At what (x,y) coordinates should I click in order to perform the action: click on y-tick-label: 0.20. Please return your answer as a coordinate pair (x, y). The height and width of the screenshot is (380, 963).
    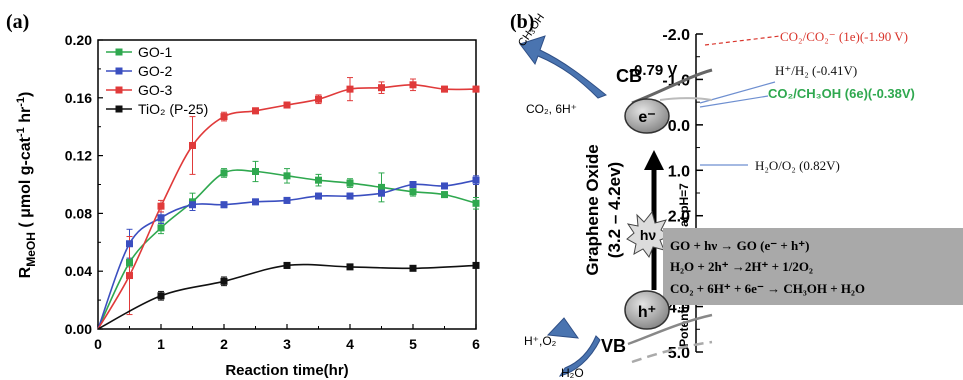
    Looking at the image, I should click on (78, 40).